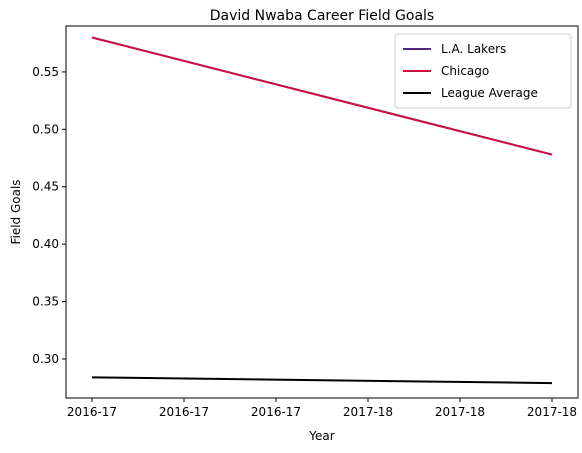 The width and height of the screenshot is (582, 453). Describe the element at coordinates (45, 72) in the screenshot. I see `y-tick-label: 0.55` at that location.